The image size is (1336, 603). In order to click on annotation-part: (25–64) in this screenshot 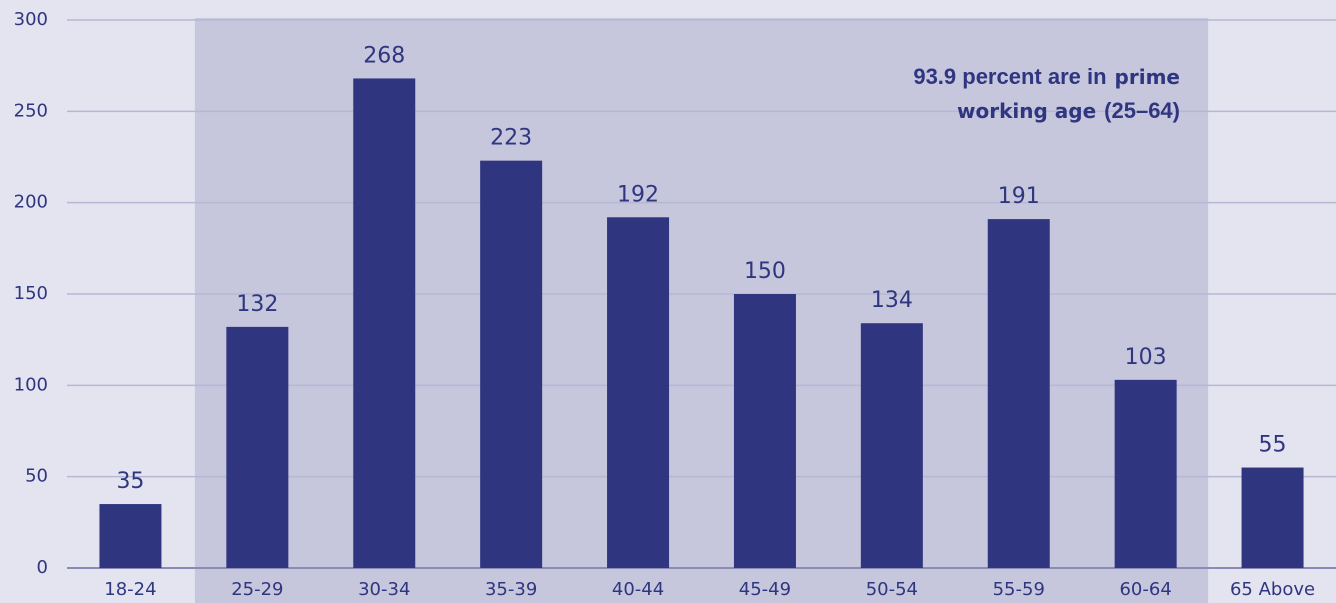, I will do `click(1142, 110)`.